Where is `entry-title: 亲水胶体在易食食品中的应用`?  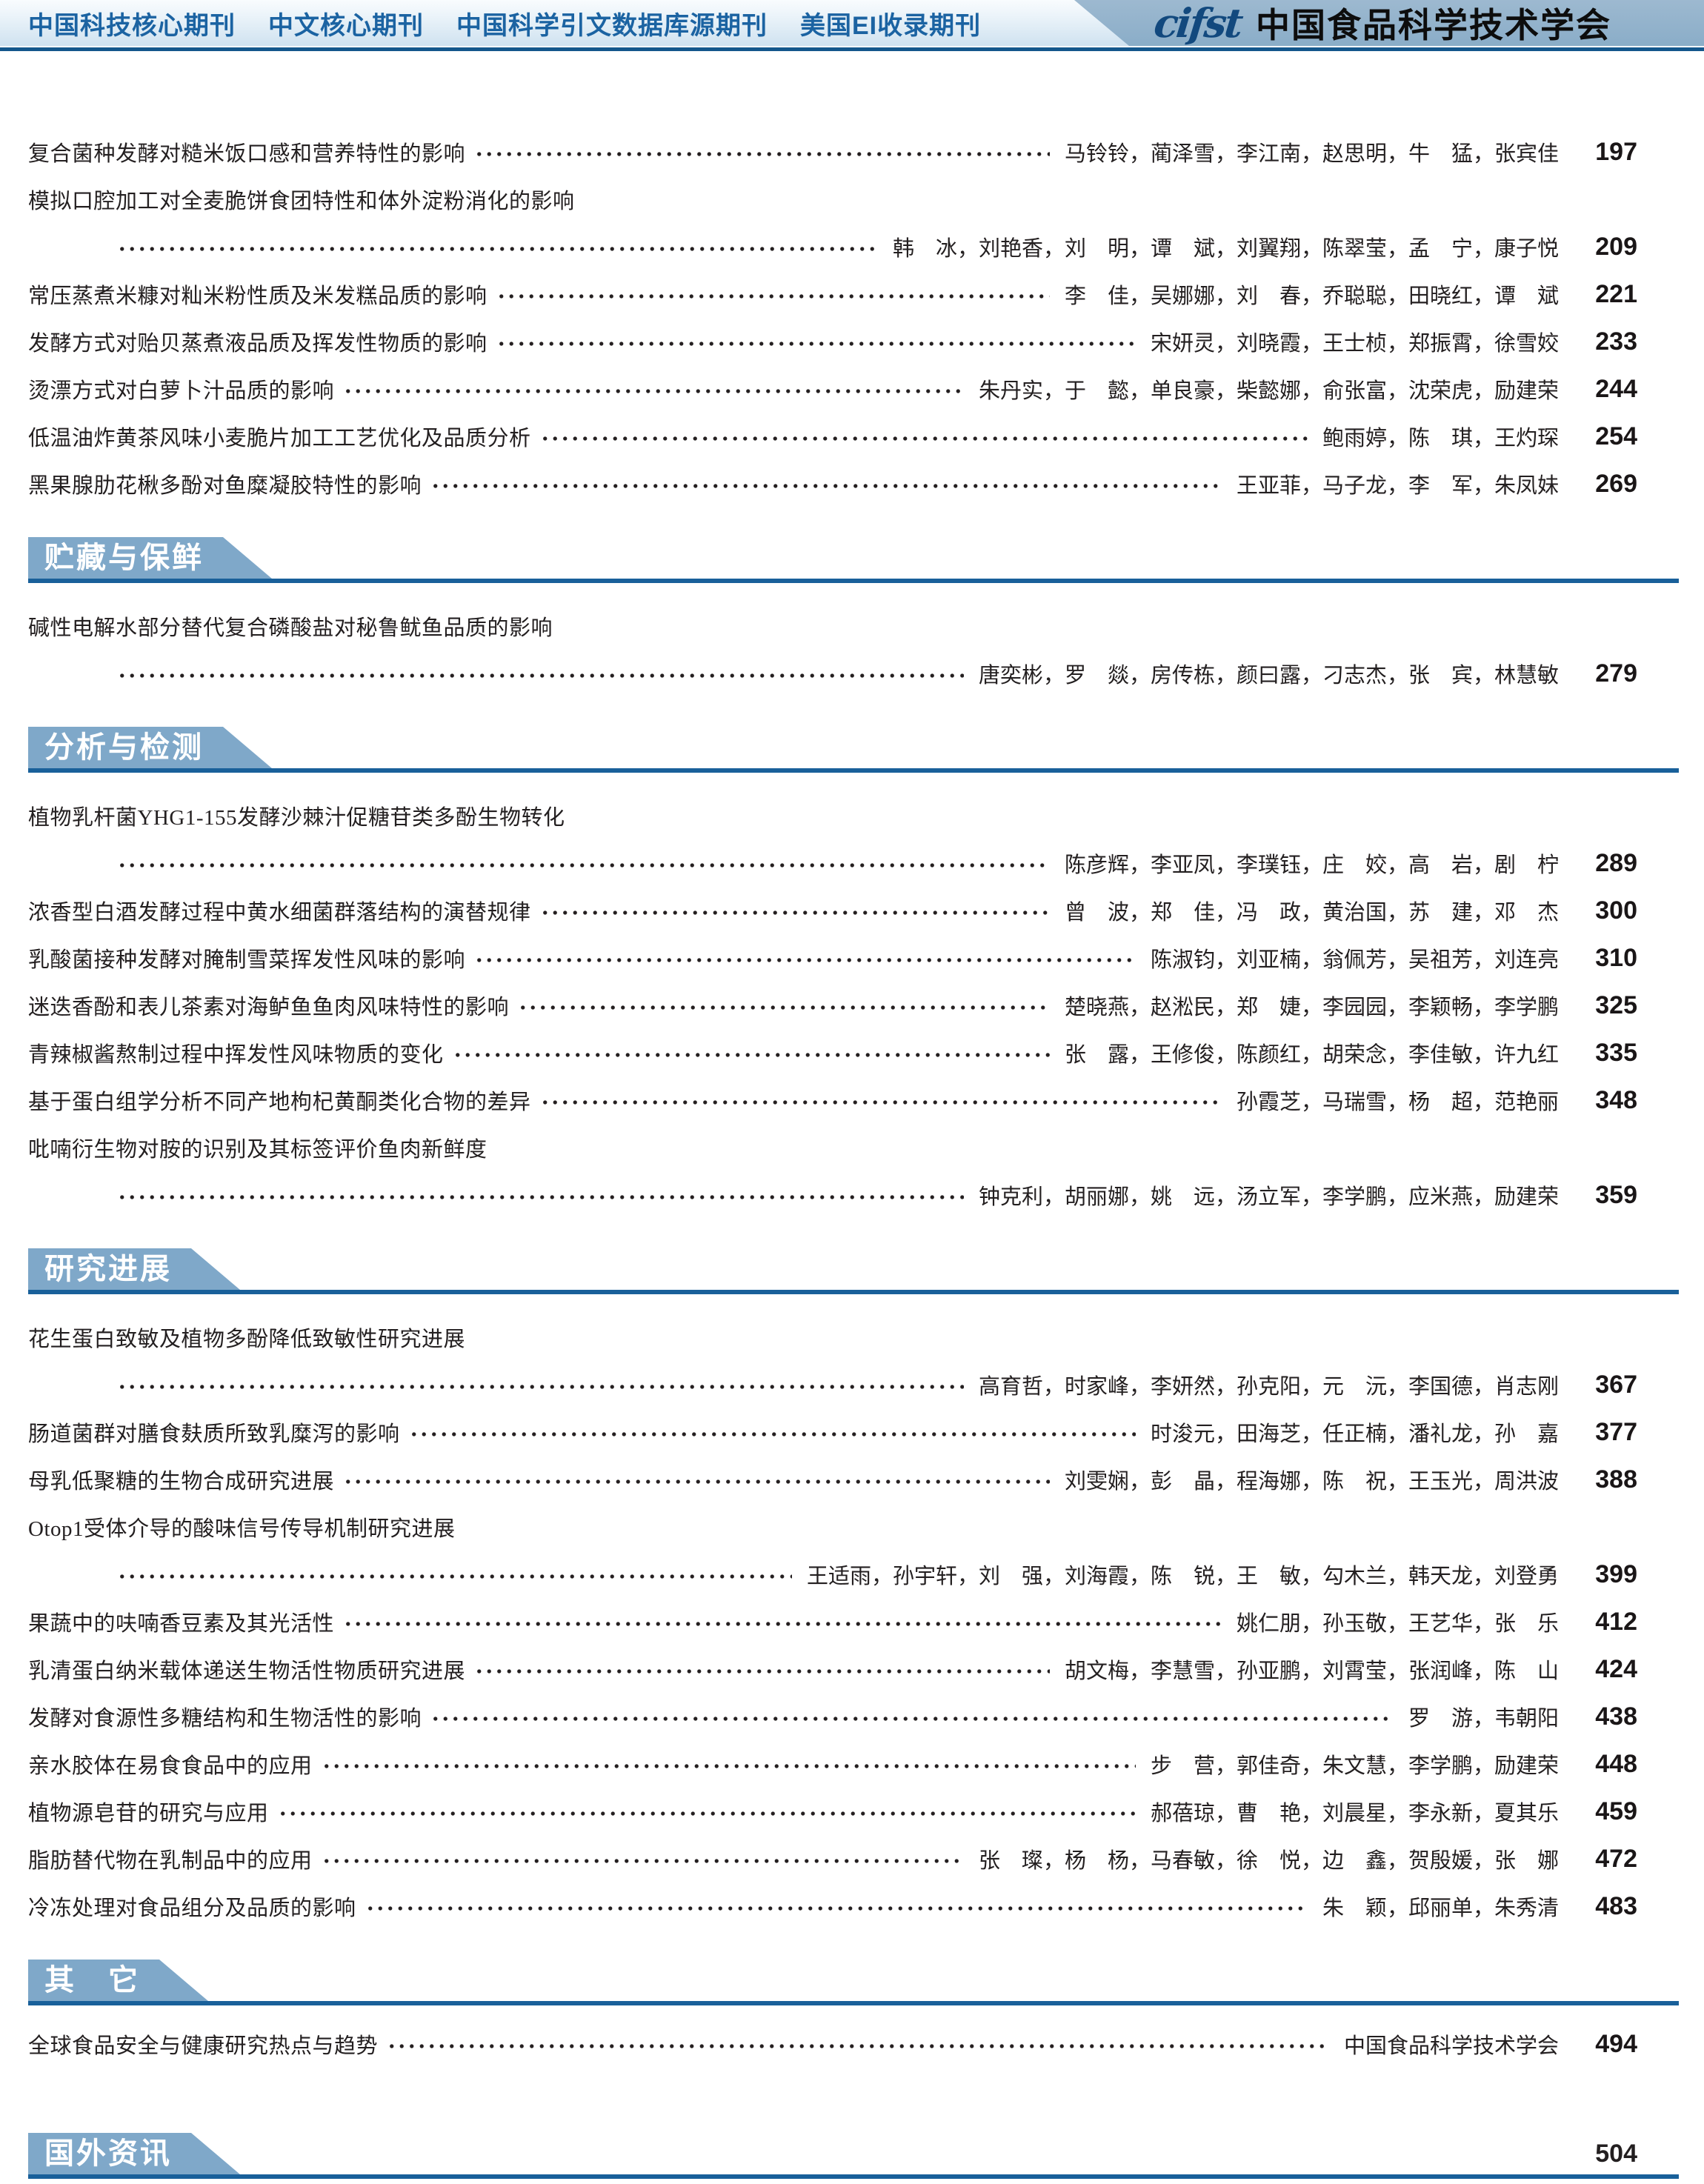 entry-title: 亲水胶体在易食食品中的应用 is located at coordinates (170, 1766).